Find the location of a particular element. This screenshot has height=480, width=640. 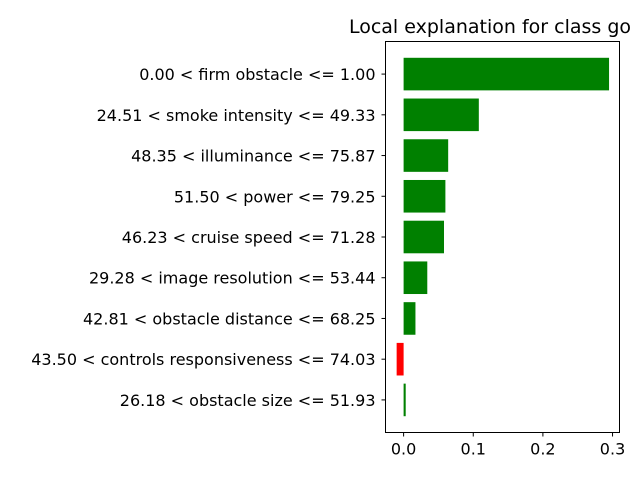

x-tick-label: 0.0 is located at coordinates (403, 449).